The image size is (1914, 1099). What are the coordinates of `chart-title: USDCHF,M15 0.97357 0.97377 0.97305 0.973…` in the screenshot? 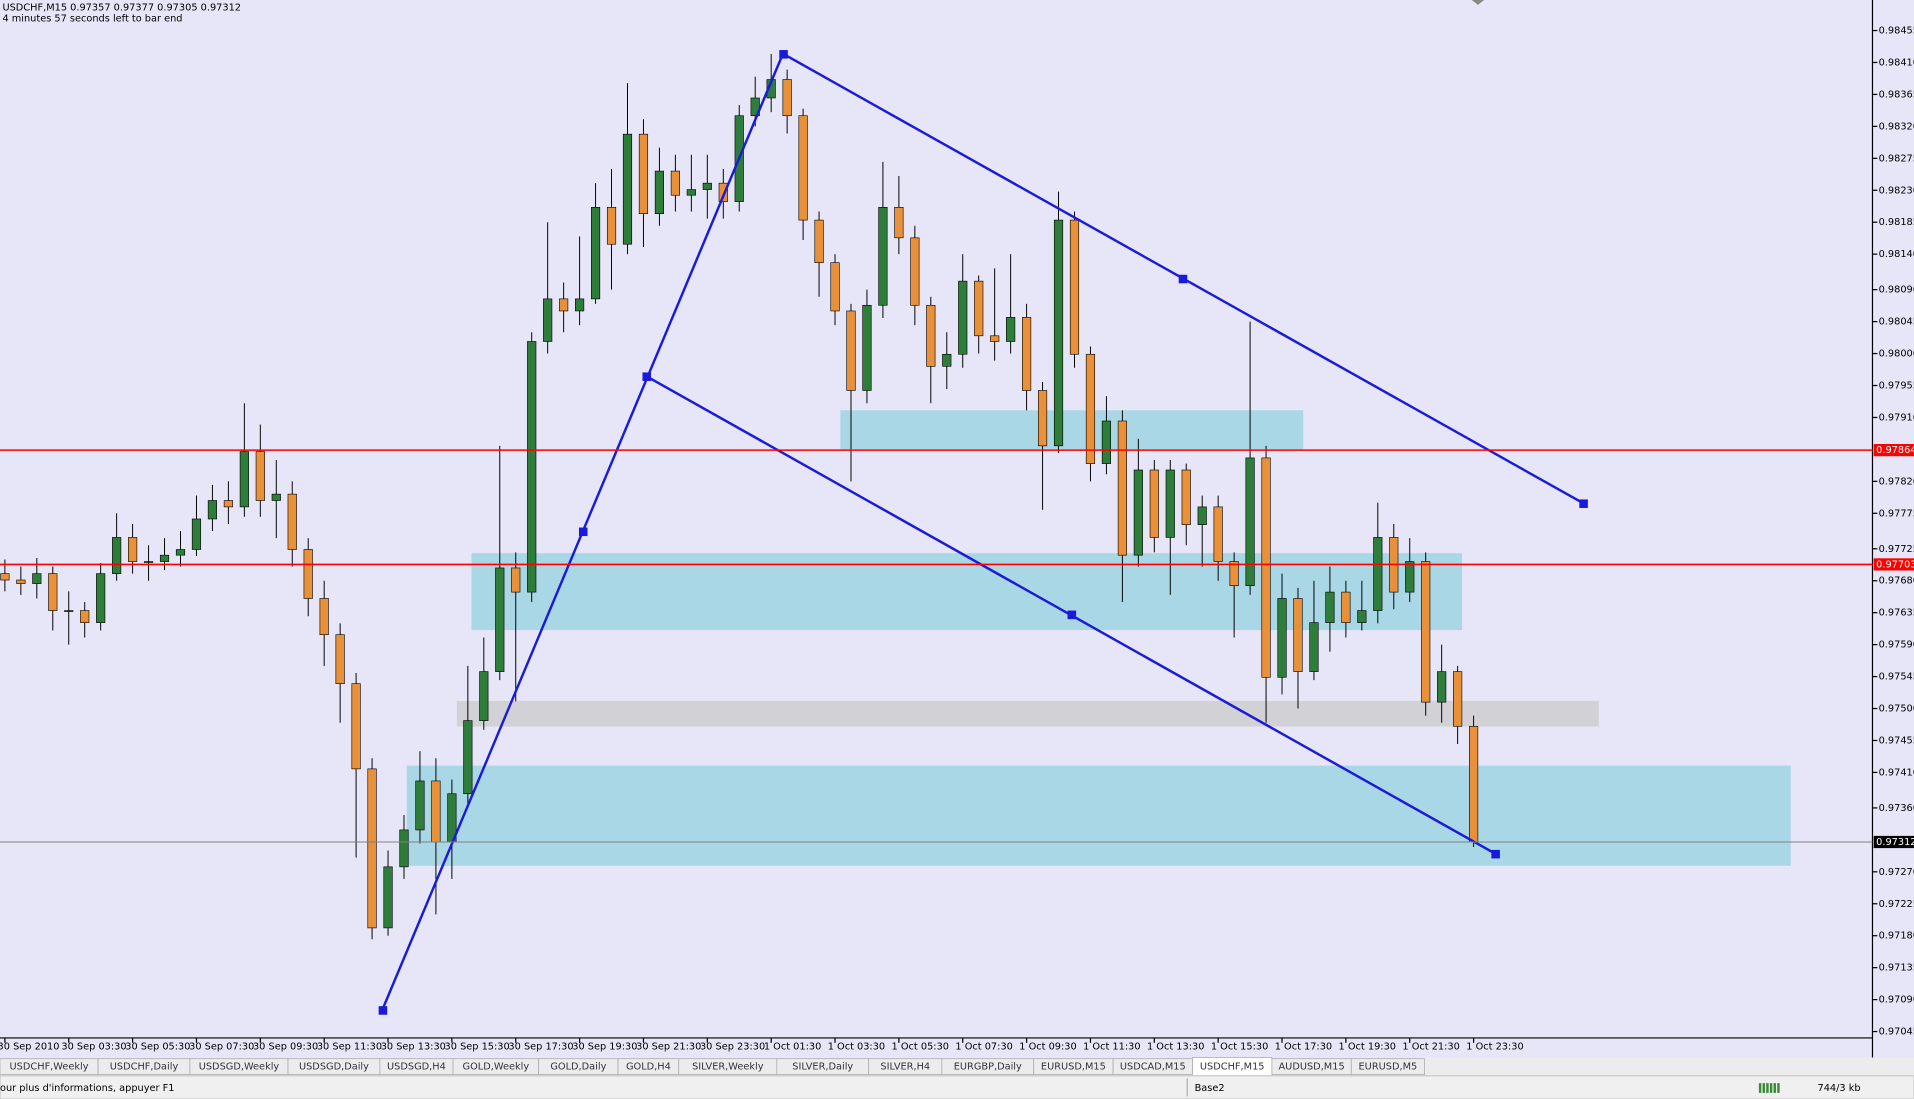 It's located at (121, 7).